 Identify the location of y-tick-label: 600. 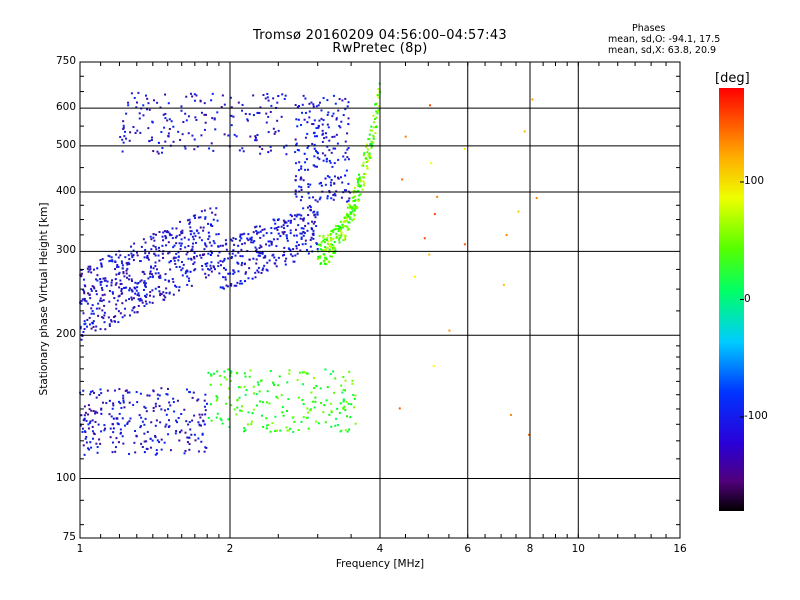
(65, 107).